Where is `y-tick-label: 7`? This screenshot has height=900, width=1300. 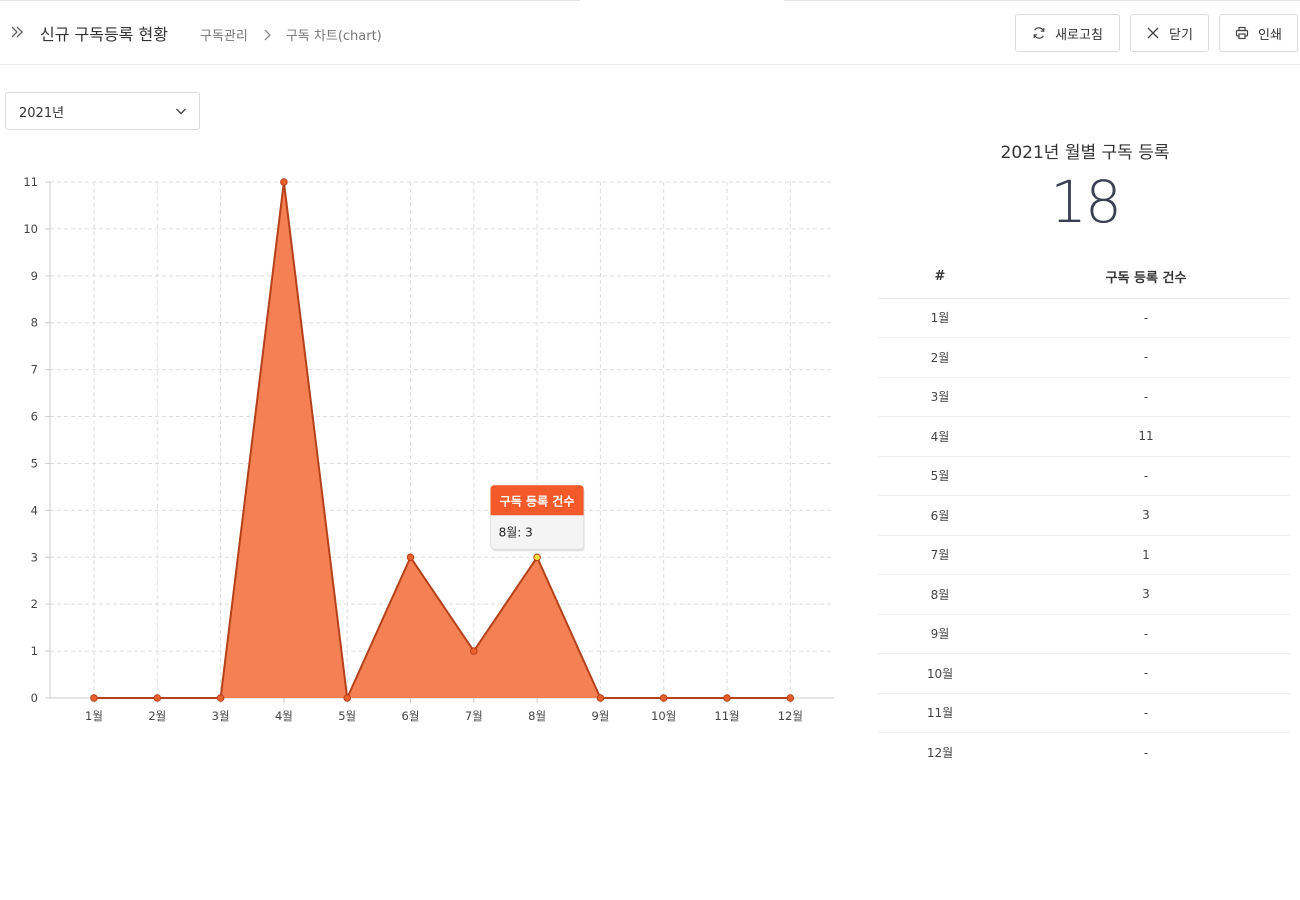 y-tick-label: 7 is located at coordinates (34, 370).